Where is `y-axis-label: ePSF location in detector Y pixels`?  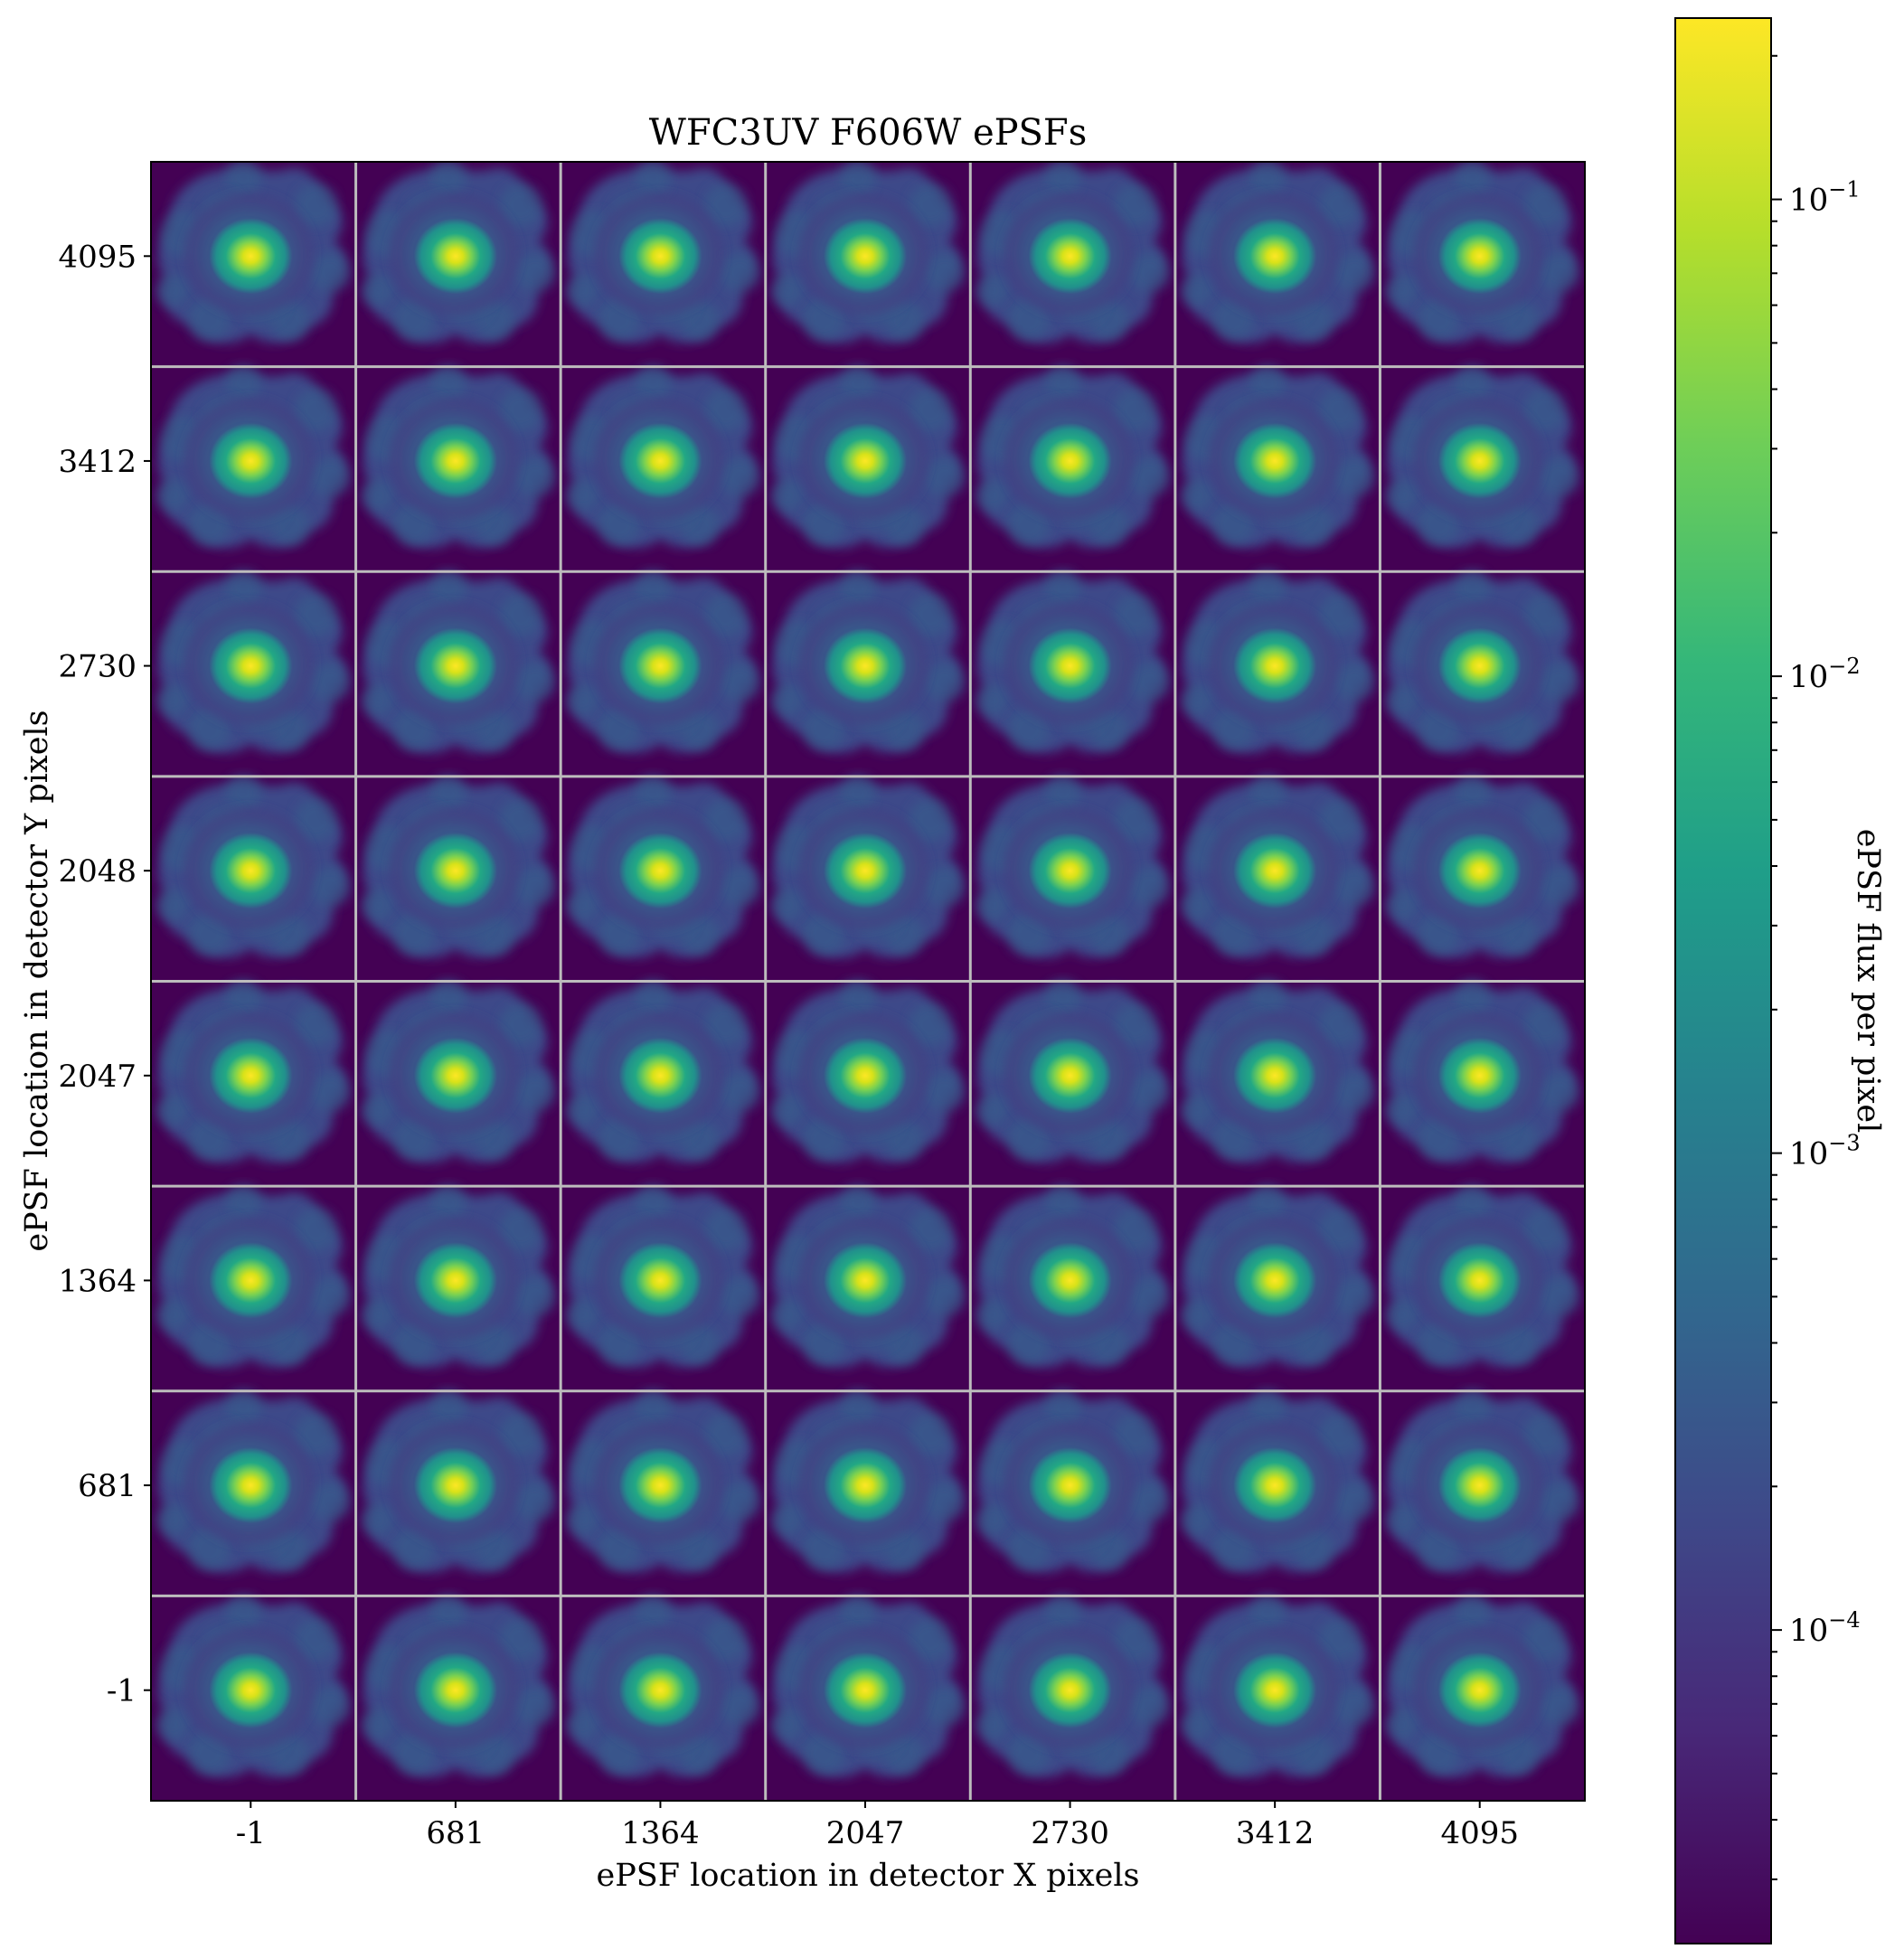 y-axis-label: ePSF location in detector Y pixels is located at coordinates (37, 981).